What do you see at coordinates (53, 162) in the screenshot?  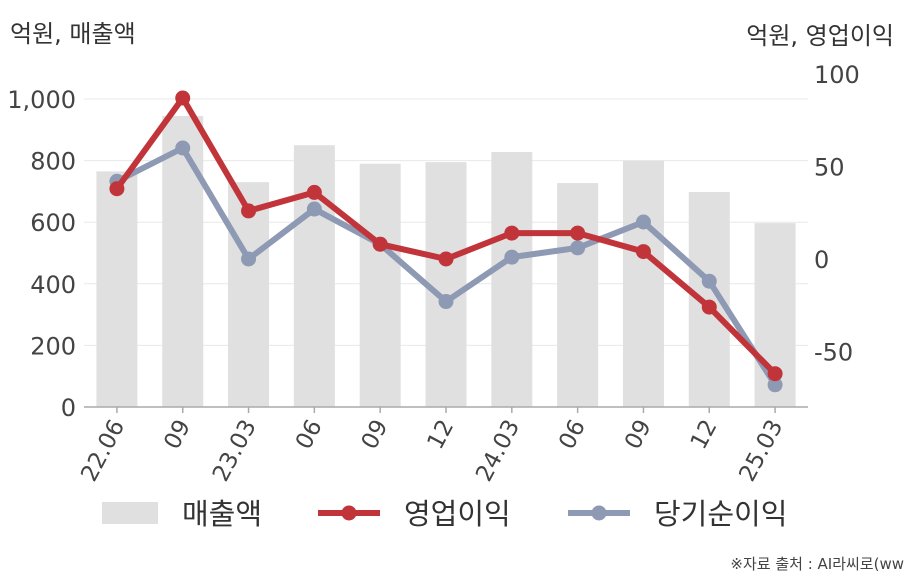 I see `y-left-tick-label: 800` at bounding box center [53, 162].